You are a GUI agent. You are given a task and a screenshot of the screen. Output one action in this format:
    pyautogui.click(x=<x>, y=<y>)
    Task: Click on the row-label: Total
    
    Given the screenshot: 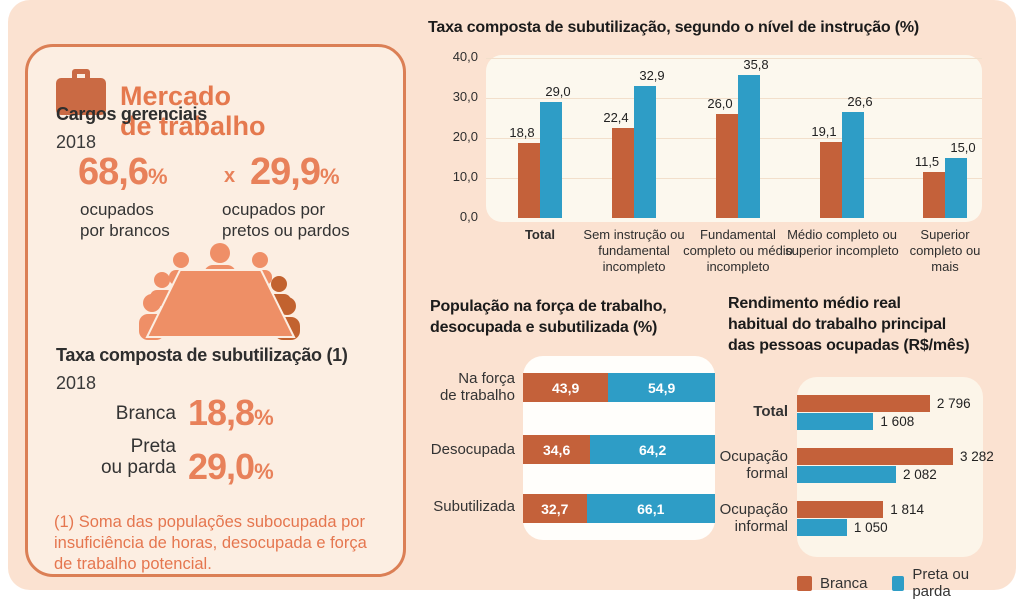 What is the action you would take?
    pyautogui.click(x=770, y=411)
    